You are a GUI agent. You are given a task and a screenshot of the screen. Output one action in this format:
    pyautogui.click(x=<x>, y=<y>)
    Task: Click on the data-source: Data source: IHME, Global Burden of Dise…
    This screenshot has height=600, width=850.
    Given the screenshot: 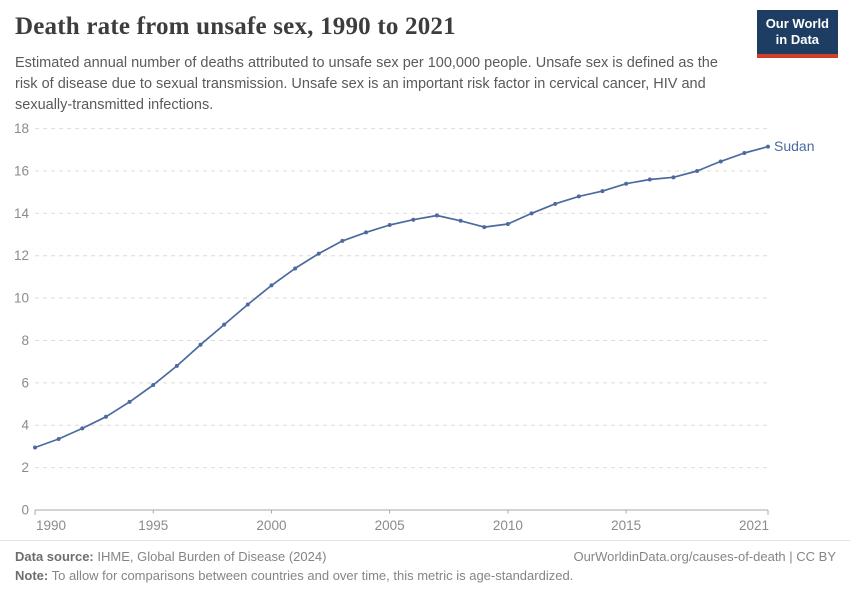 What is the action you would take?
    pyautogui.click(x=170, y=556)
    